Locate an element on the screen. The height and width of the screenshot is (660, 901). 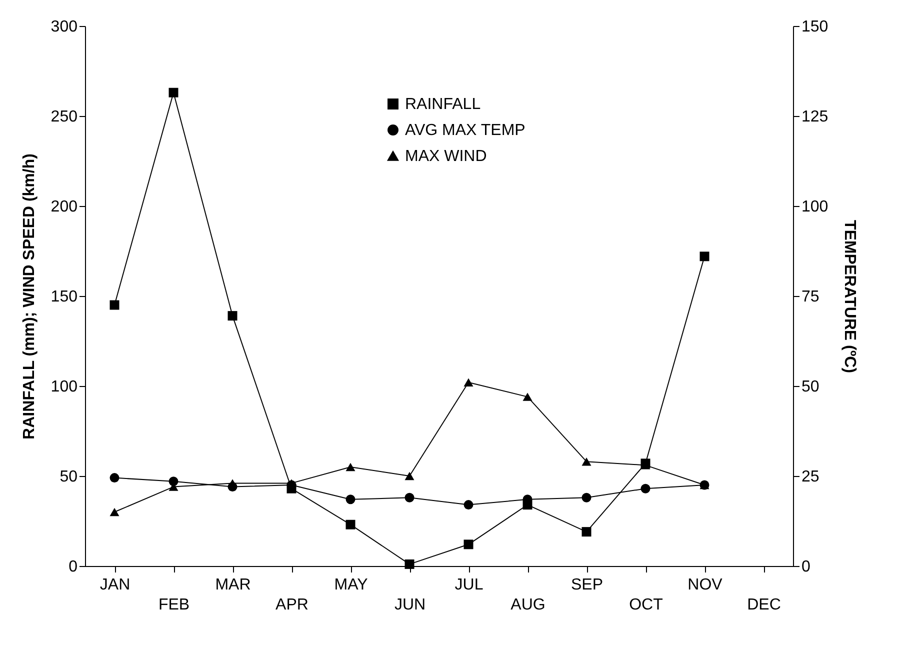
y2-tick-label: 50 is located at coordinates (811, 387).